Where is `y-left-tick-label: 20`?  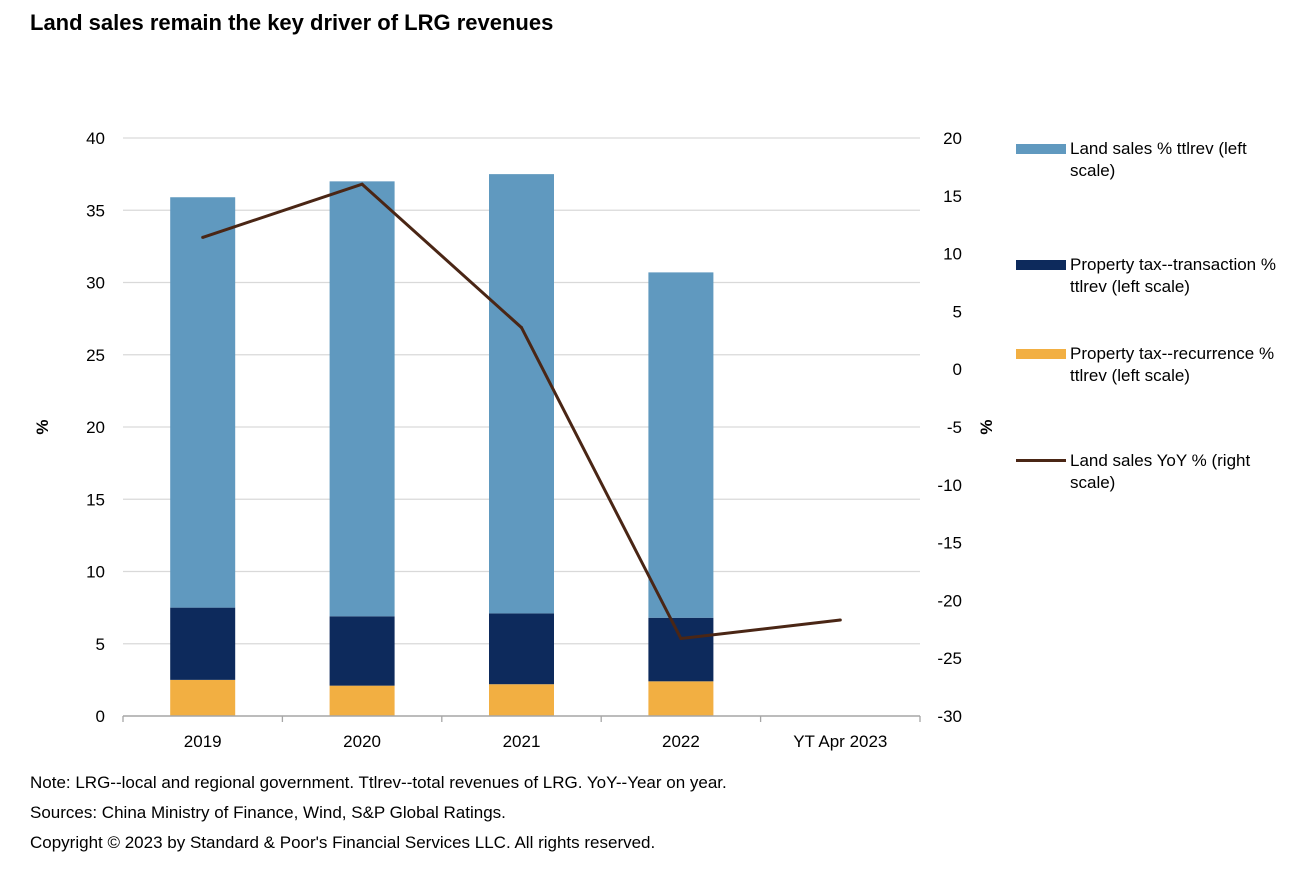 y-left-tick-label: 20 is located at coordinates (95, 427).